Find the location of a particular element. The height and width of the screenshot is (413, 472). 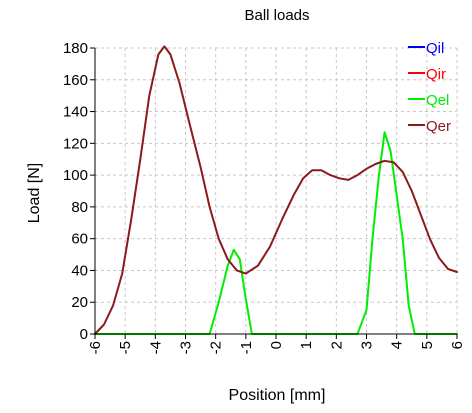

y-tick-label: 120 is located at coordinates (75, 143).